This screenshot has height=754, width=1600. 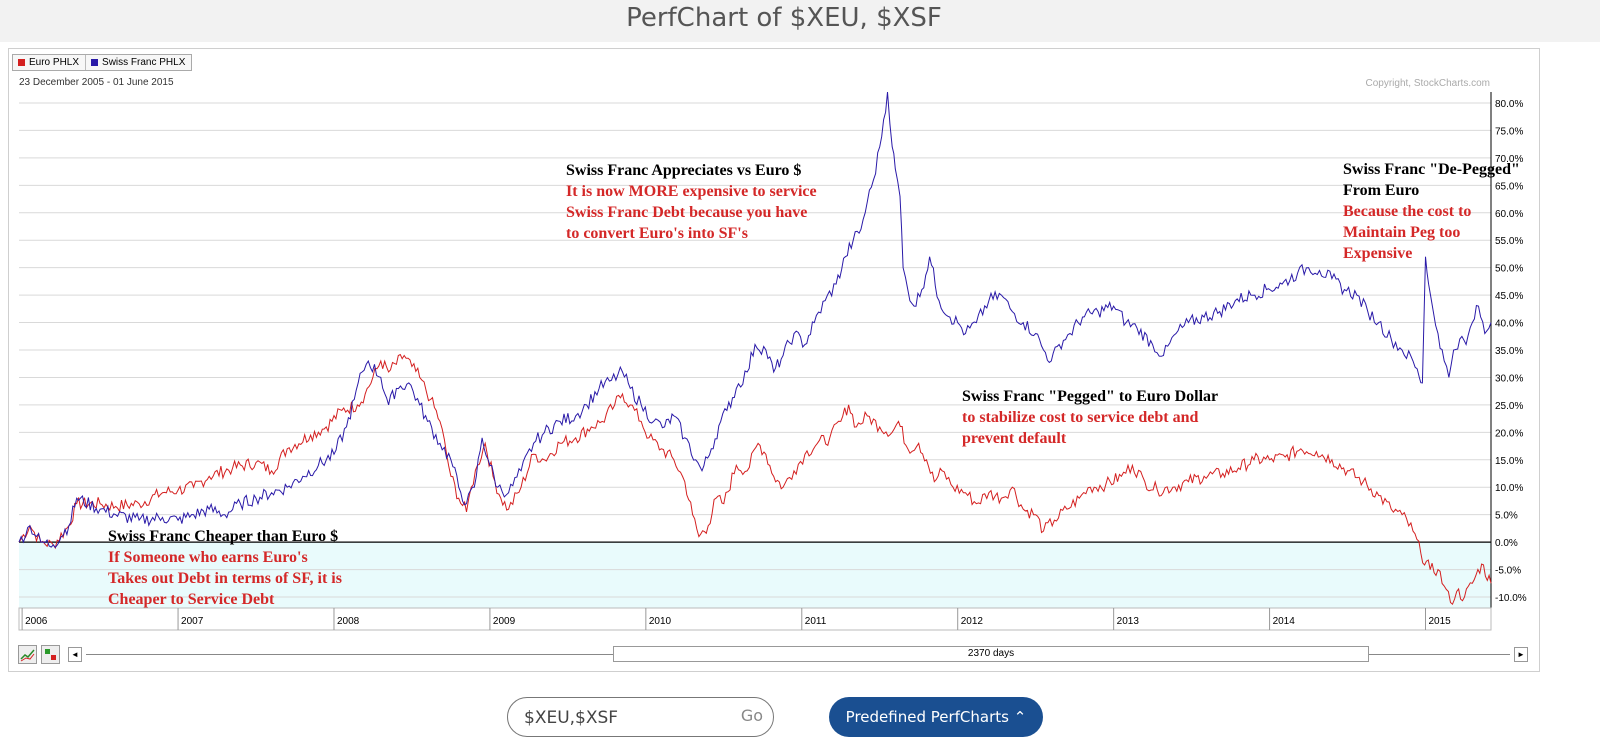 What do you see at coordinates (1401, 232) in the screenshot?
I see `annotation-4-line: Maintain Peg too` at bounding box center [1401, 232].